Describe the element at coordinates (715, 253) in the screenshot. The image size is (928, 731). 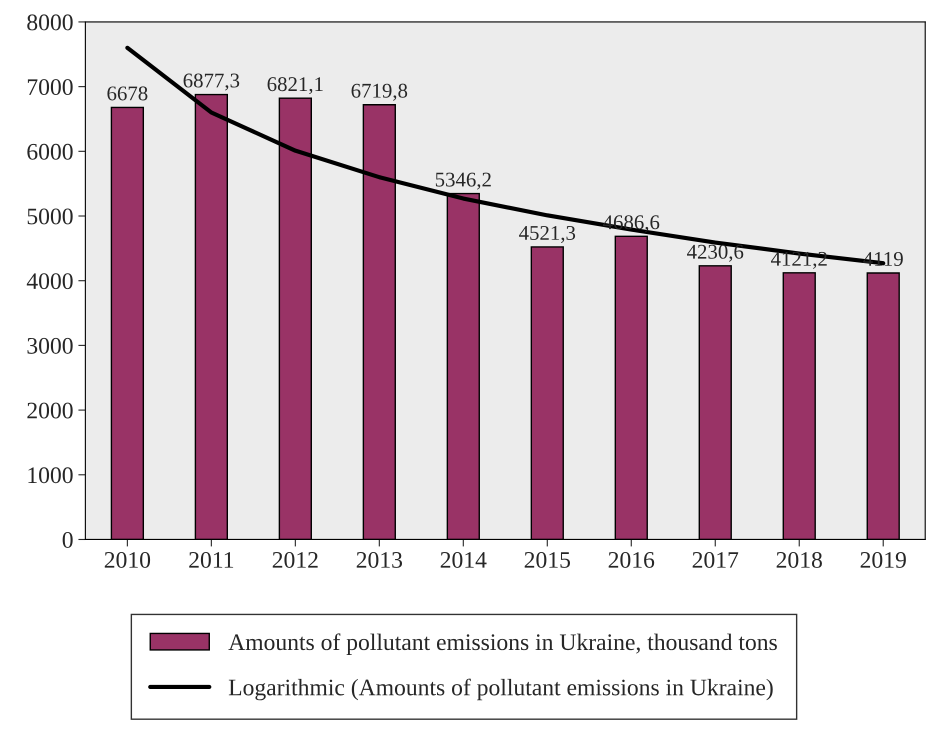
I see `data-label: 4230,6` at that location.